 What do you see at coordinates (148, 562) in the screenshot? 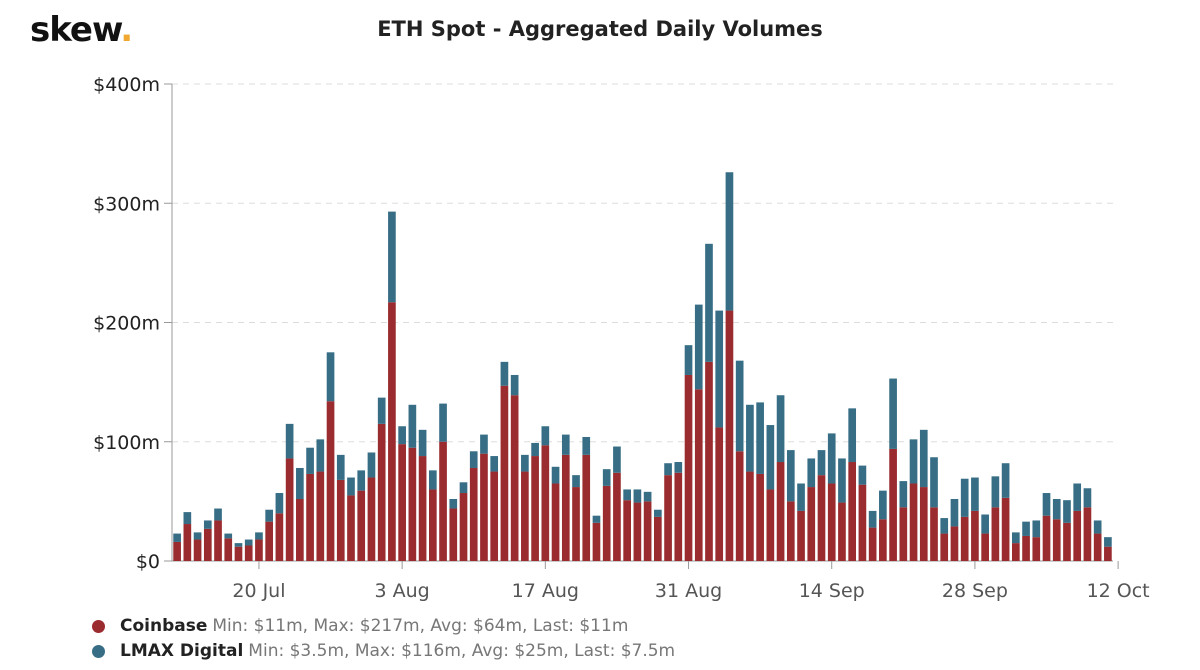
I see `y-tick-label: $0` at bounding box center [148, 562].